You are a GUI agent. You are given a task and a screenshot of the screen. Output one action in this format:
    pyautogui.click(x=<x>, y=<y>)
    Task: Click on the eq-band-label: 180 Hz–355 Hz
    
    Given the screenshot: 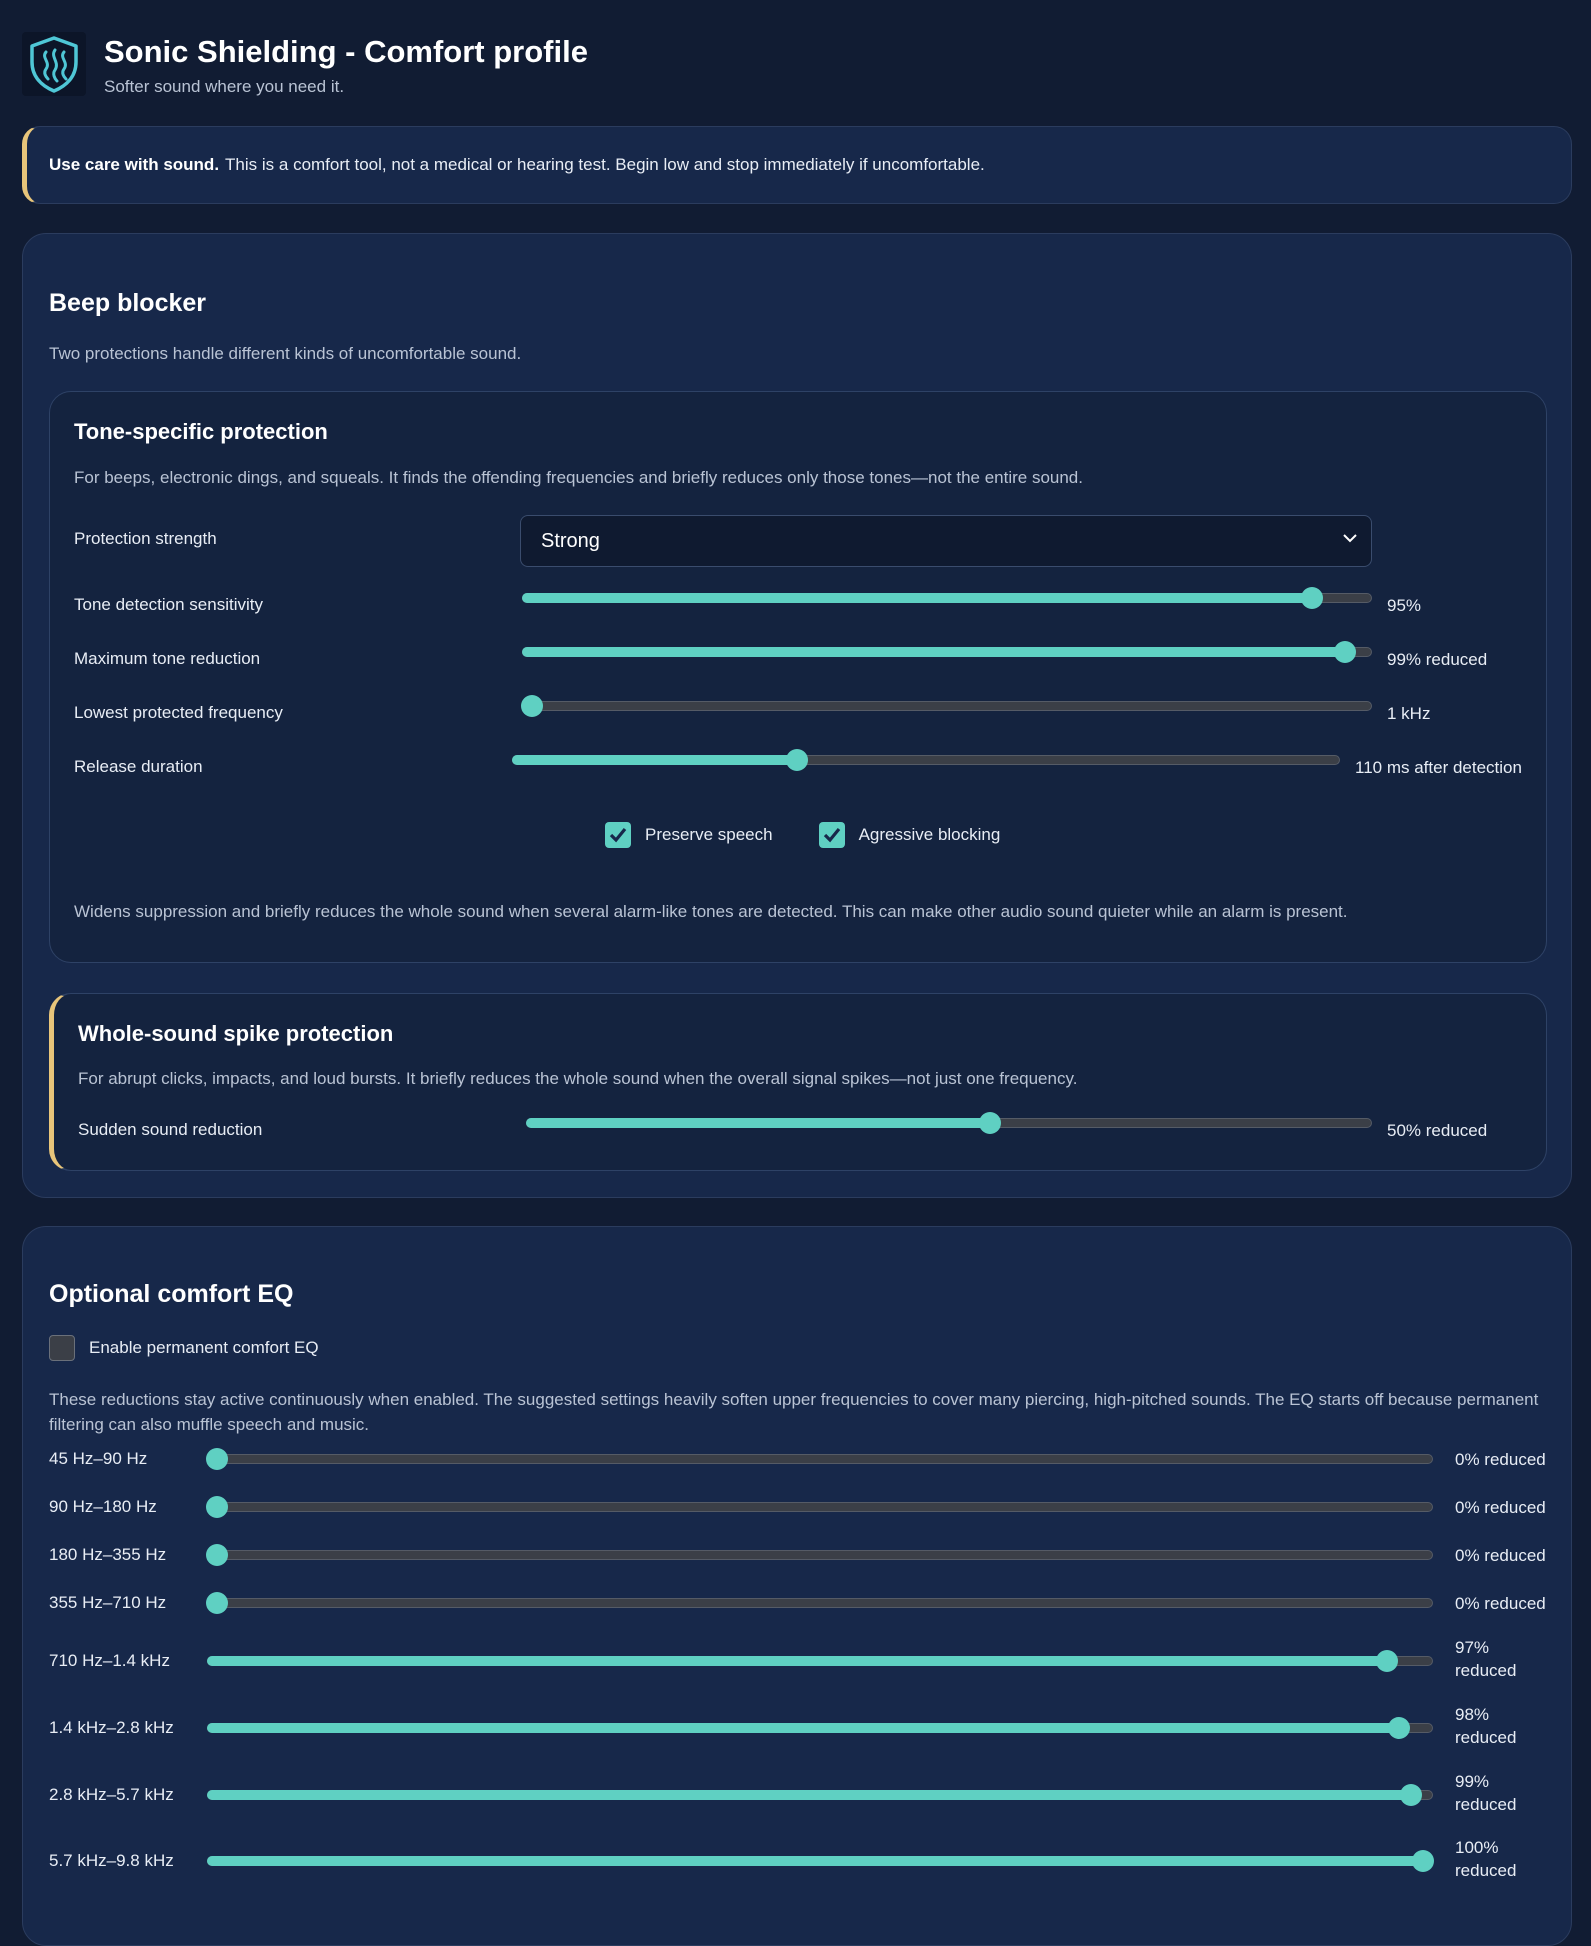 What is the action you would take?
    pyautogui.click(x=108, y=1554)
    